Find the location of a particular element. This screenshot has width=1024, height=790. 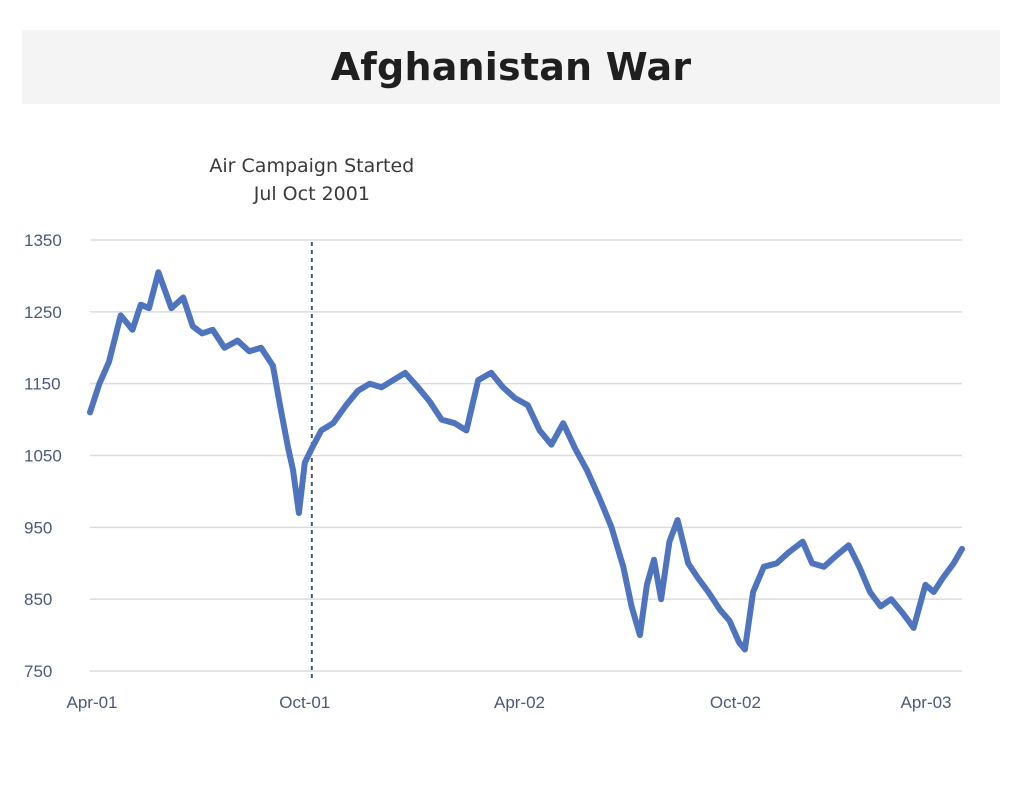

x-tick-label: Oct-02 is located at coordinates (735, 702).